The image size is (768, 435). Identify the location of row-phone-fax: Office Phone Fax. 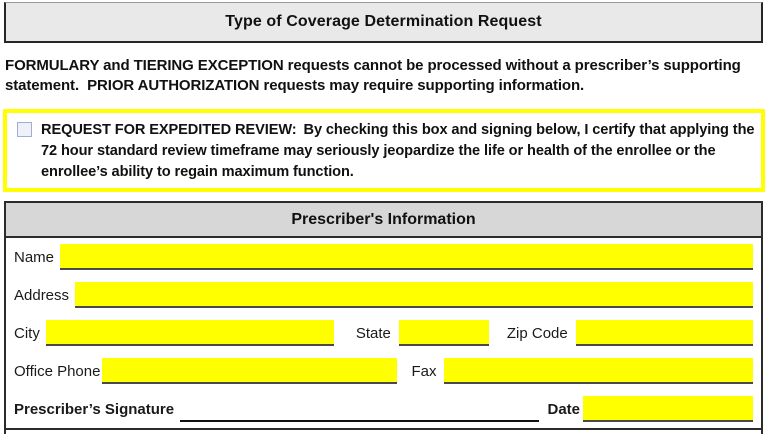
(383, 371).